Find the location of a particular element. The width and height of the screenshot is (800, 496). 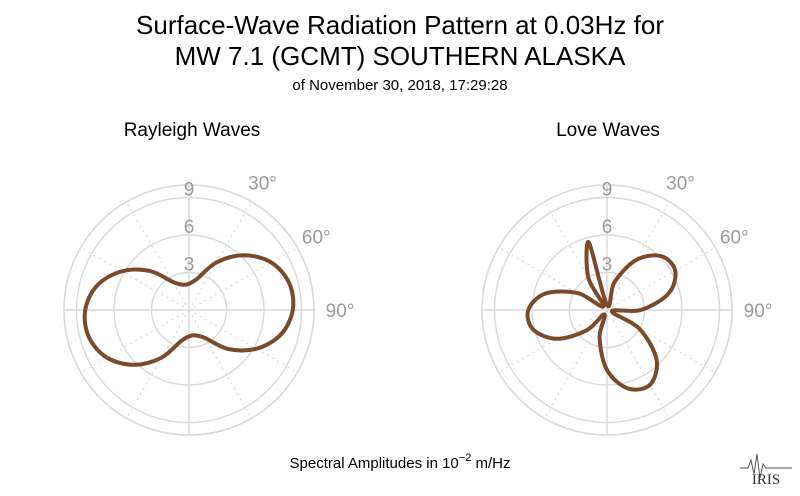

love-r-tick-label: 9 is located at coordinates (607, 190).